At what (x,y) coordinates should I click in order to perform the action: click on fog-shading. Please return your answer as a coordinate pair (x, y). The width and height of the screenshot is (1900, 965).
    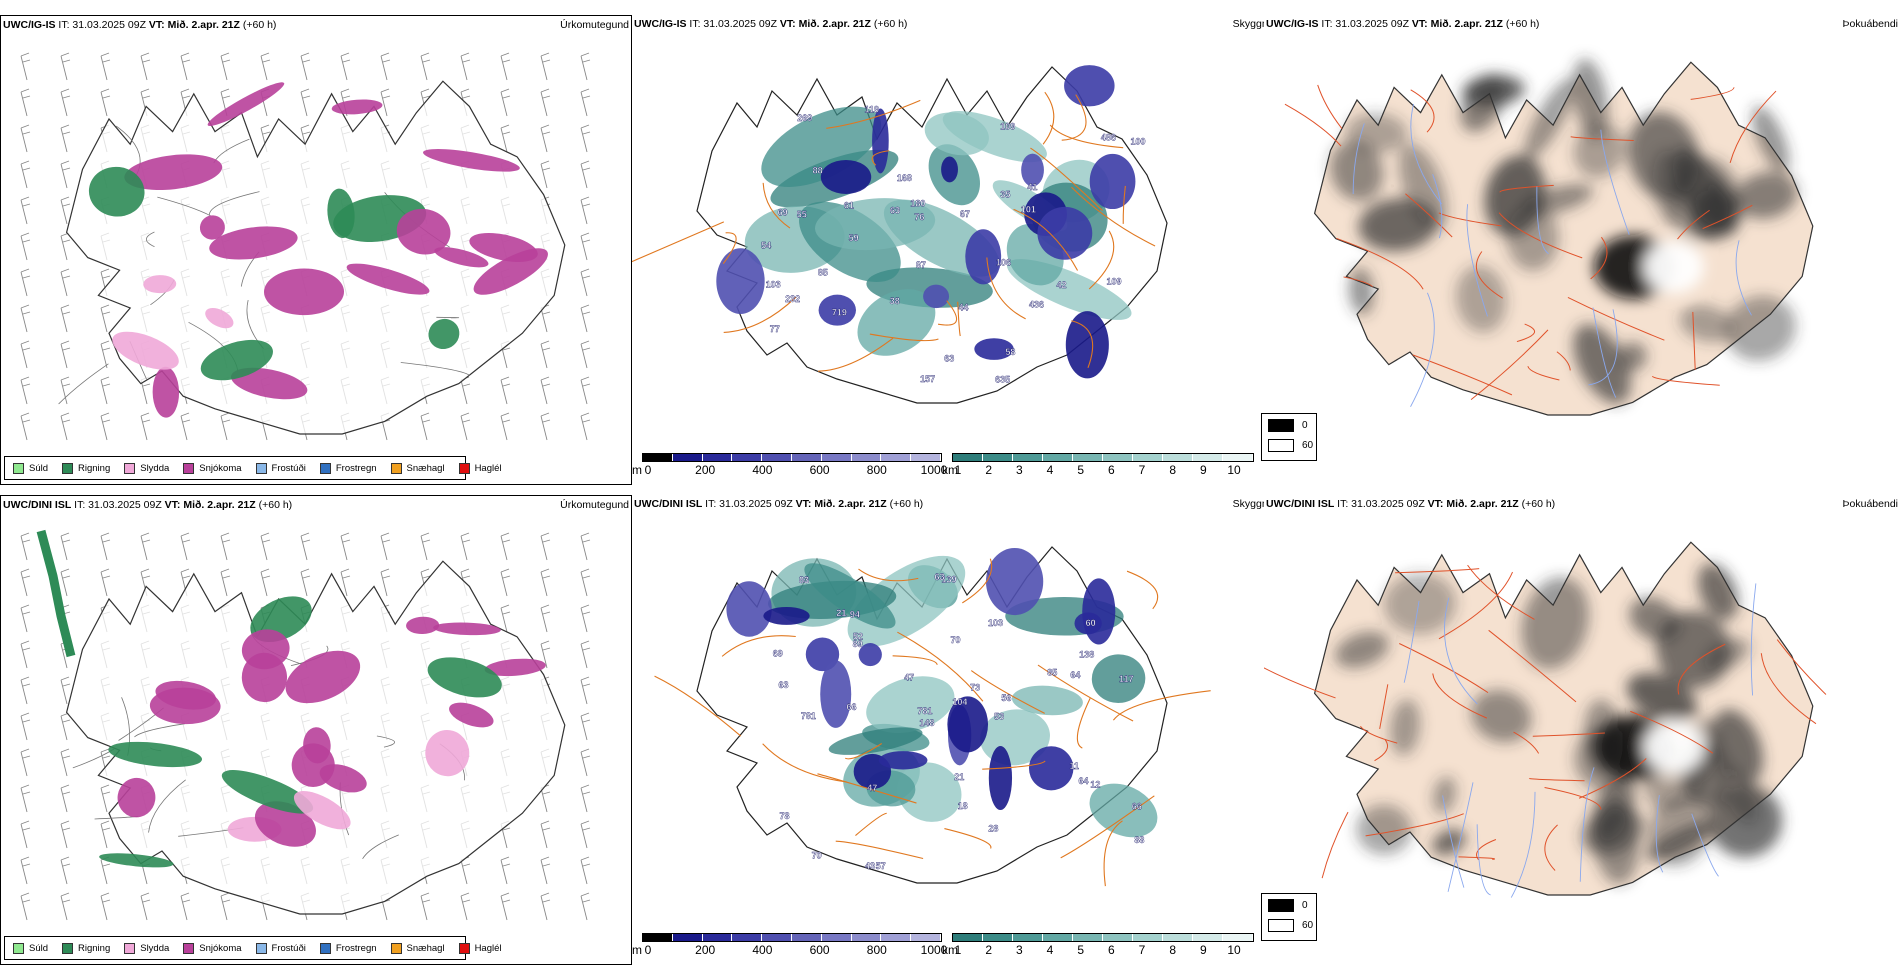
    Looking at the image, I should click on (1564, 231).